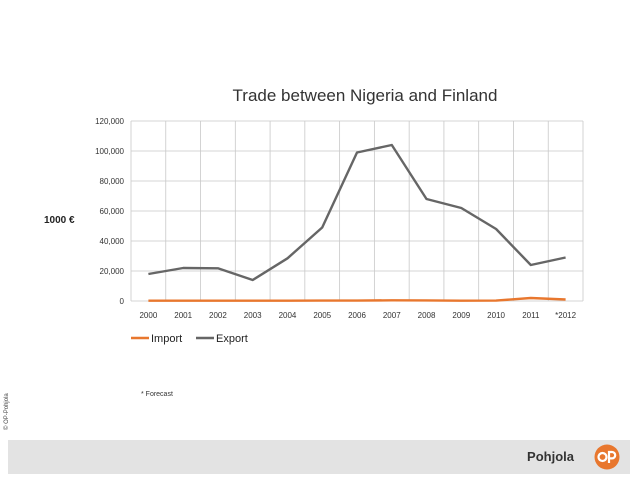  What do you see at coordinates (427, 315) in the screenshot?
I see `x-tick-label: 2008` at bounding box center [427, 315].